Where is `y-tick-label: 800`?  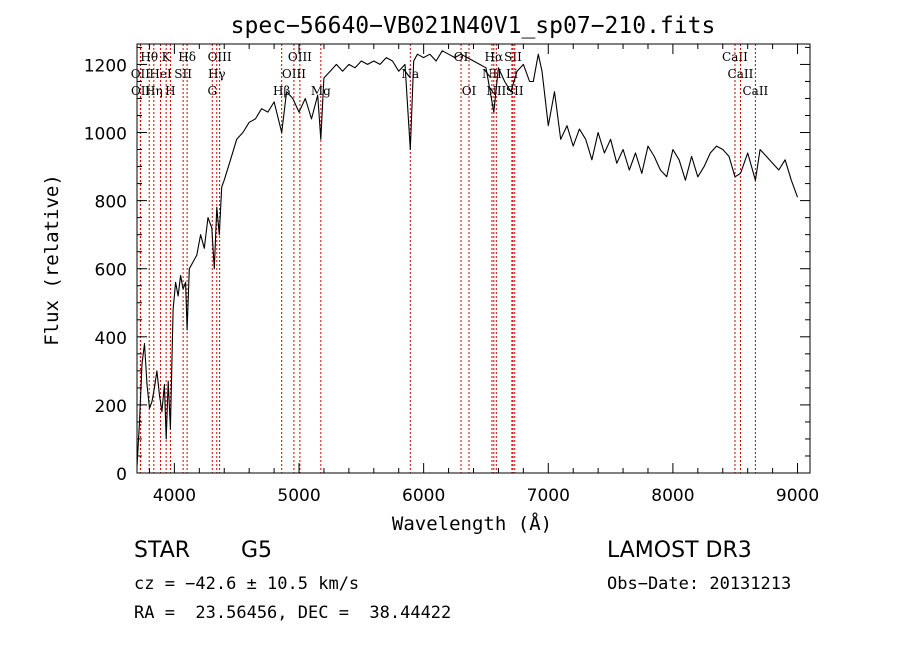
y-tick-label: 800 is located at coordinates (111, 203).